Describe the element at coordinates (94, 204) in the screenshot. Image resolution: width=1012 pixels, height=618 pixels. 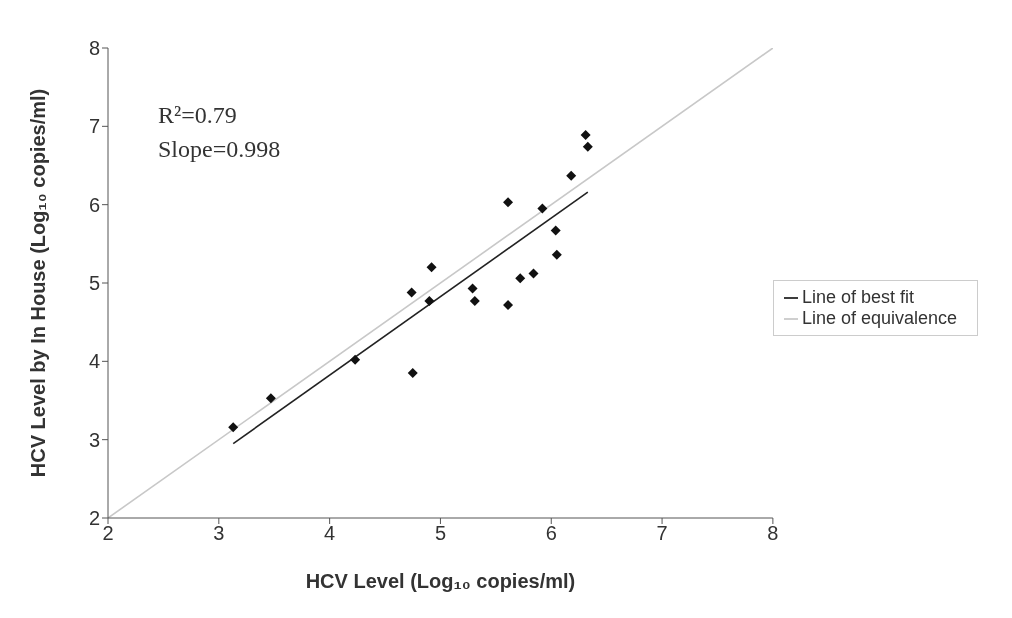
I see `y-tick-label: 6` at that location.